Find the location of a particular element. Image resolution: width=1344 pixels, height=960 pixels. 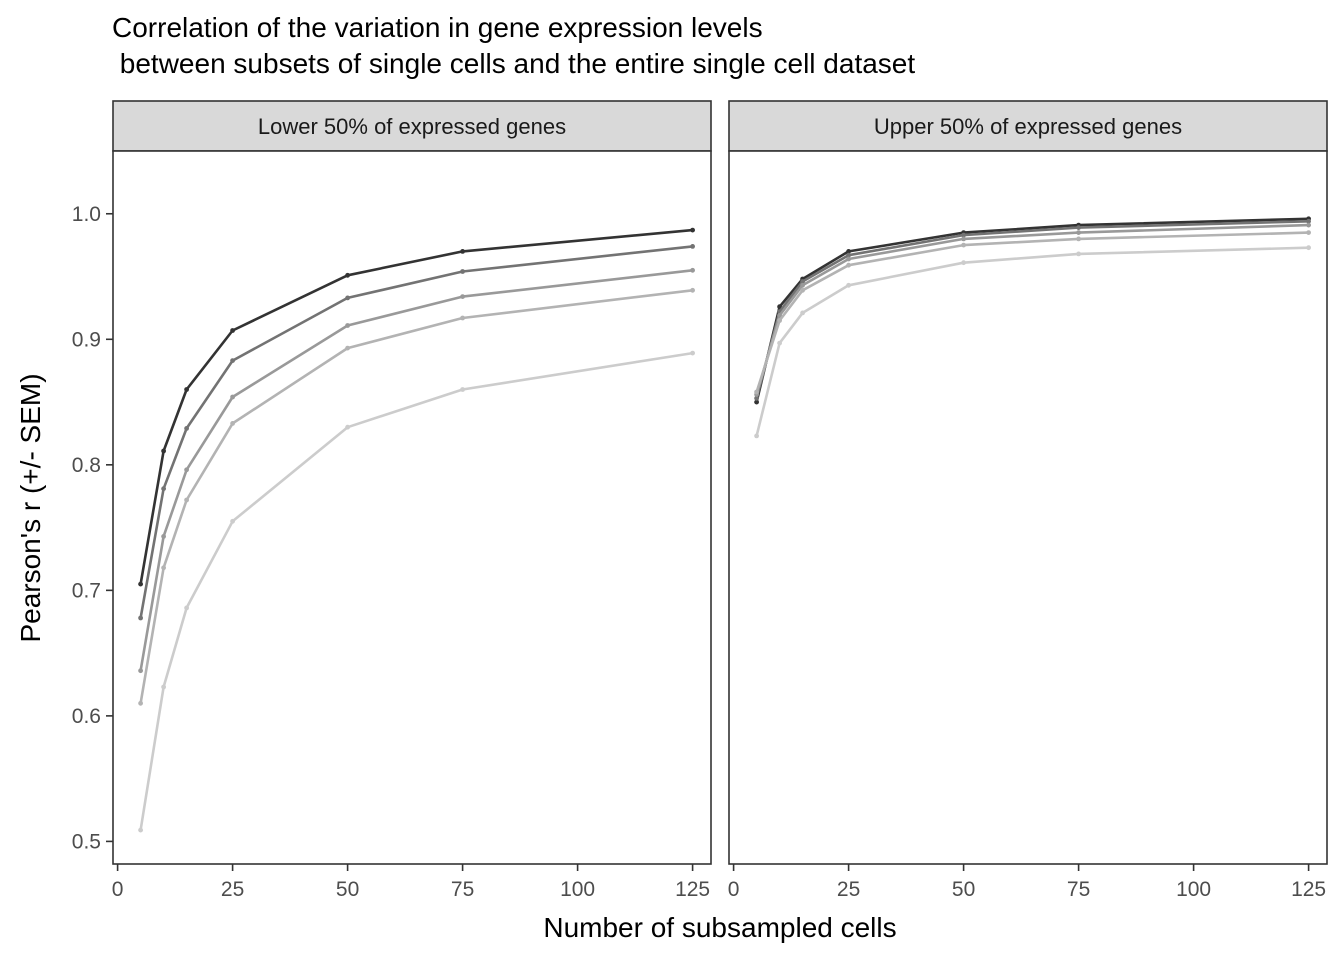

facet-strip-label-lower: Lower 50% of expressed genes is located at coordinates (412, 126).